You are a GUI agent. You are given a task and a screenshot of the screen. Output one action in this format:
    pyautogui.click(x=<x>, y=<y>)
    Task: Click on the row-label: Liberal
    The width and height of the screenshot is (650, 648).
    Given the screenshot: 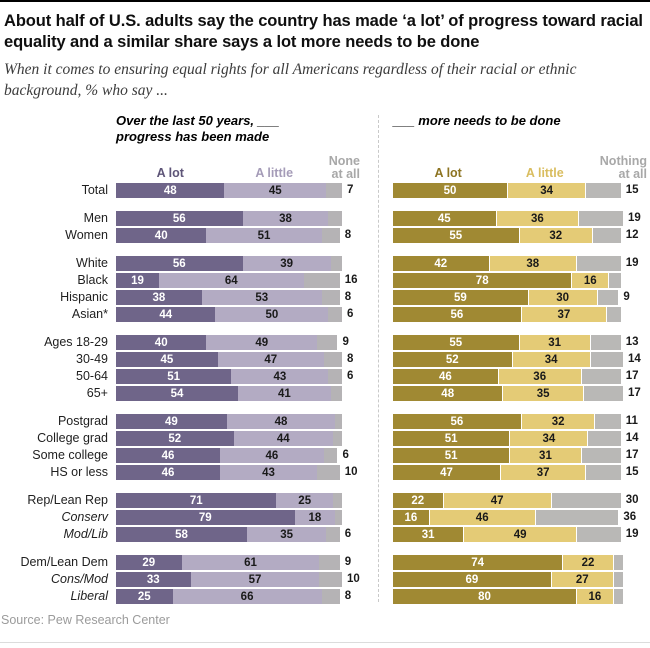 What is the action you would take?
    pyautogui.click(x=89, y=596)
    